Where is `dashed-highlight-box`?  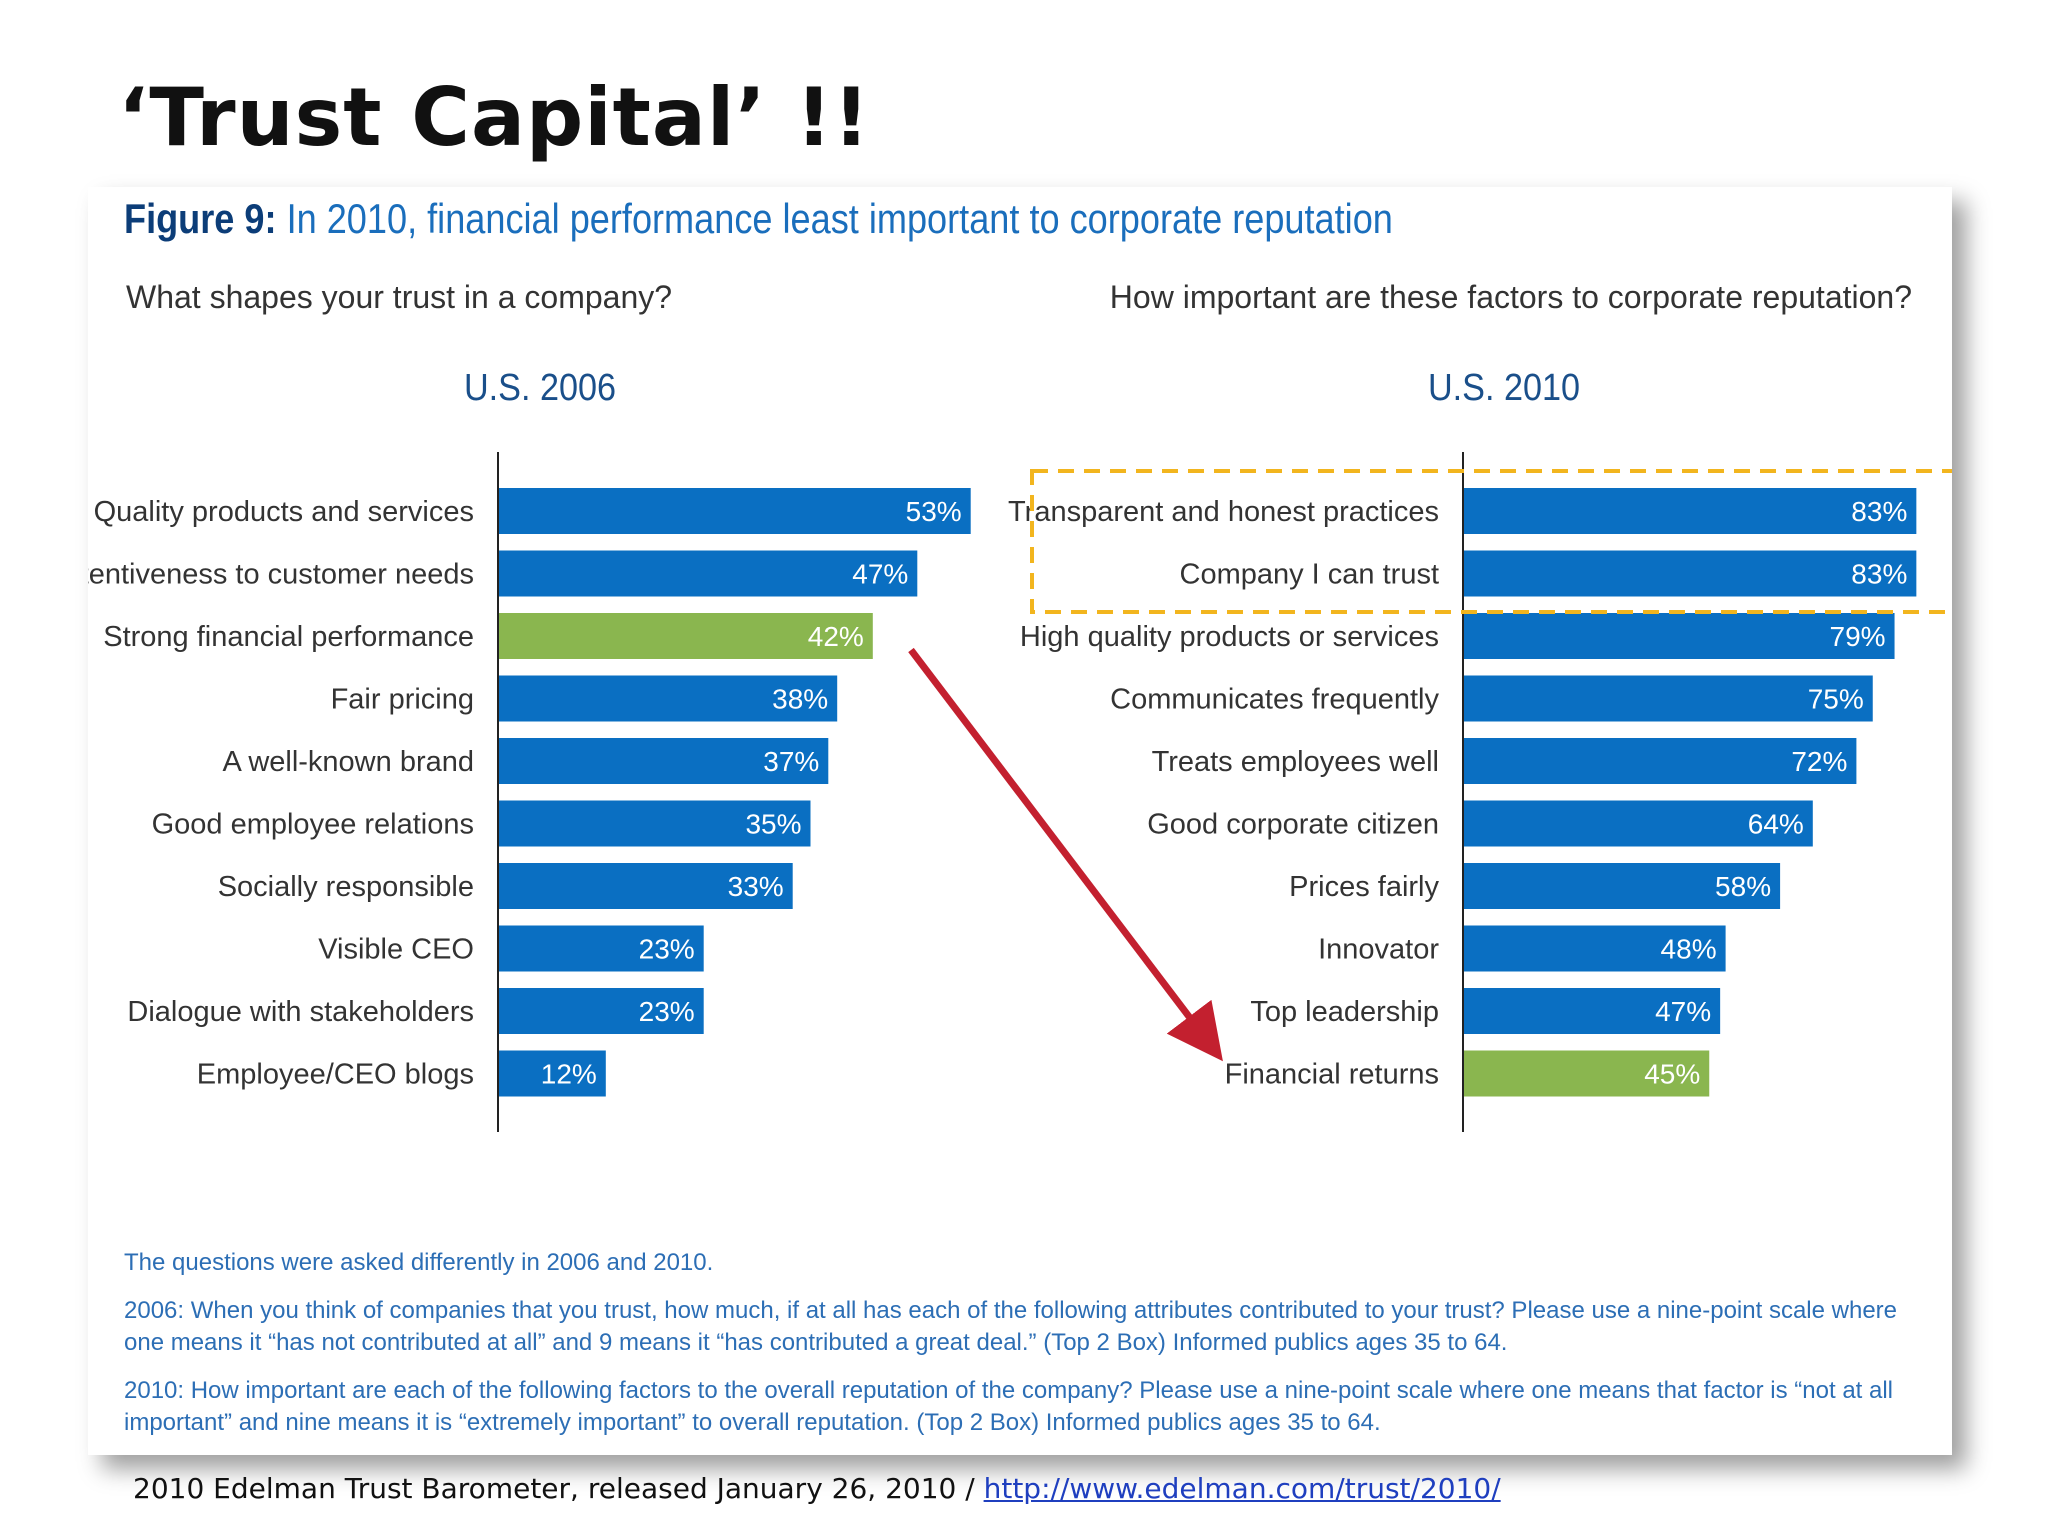
dashed-highlight-box is located at coordinates (1491, 541).